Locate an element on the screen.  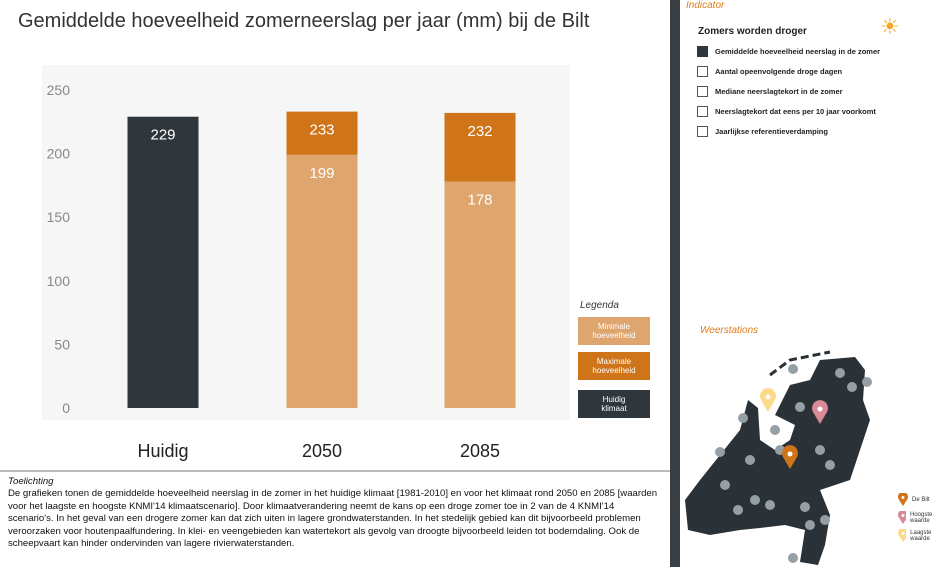
bar-huidig-klimaat is located at coordinates (163, 262).